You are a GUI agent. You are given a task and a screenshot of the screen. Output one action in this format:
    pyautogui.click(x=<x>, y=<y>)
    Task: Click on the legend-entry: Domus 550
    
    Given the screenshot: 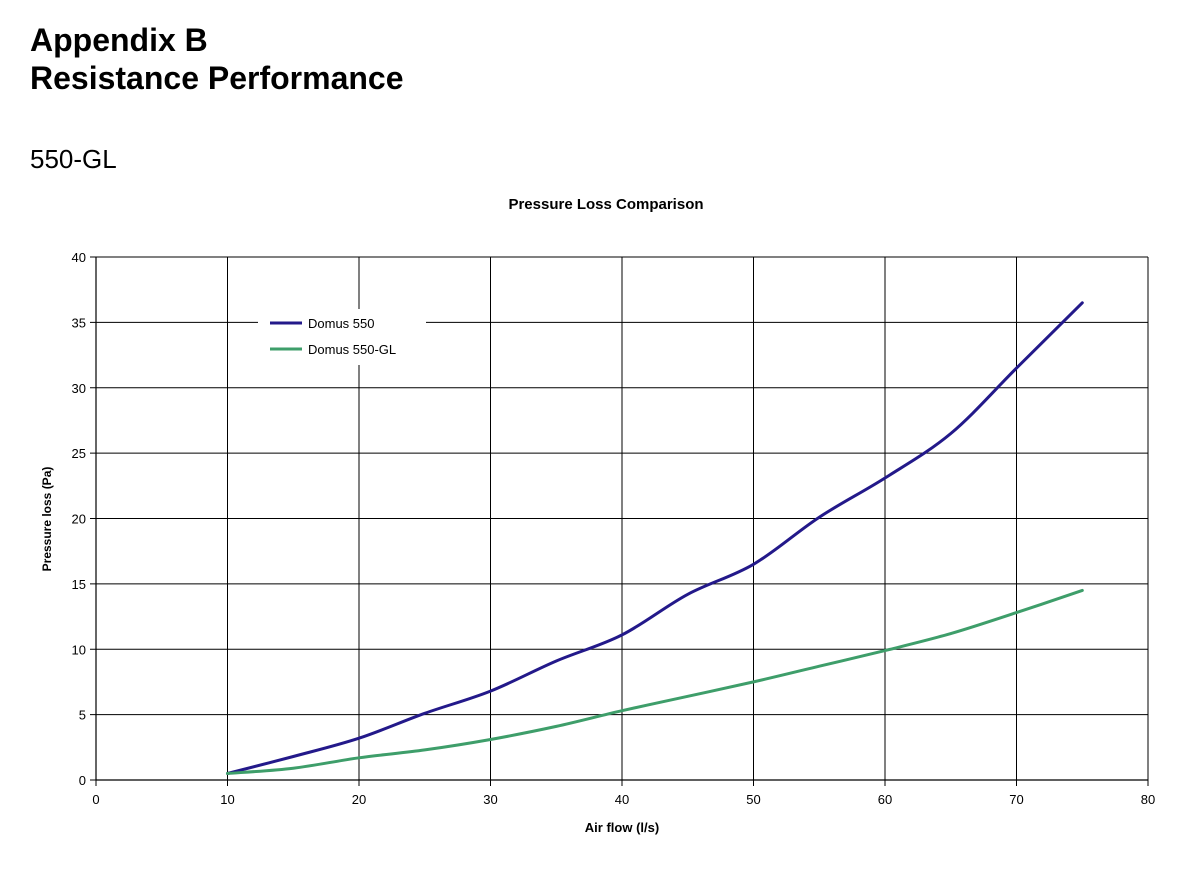 What is the action you would take?
    pyautogui.click(x=341, y=323)
    